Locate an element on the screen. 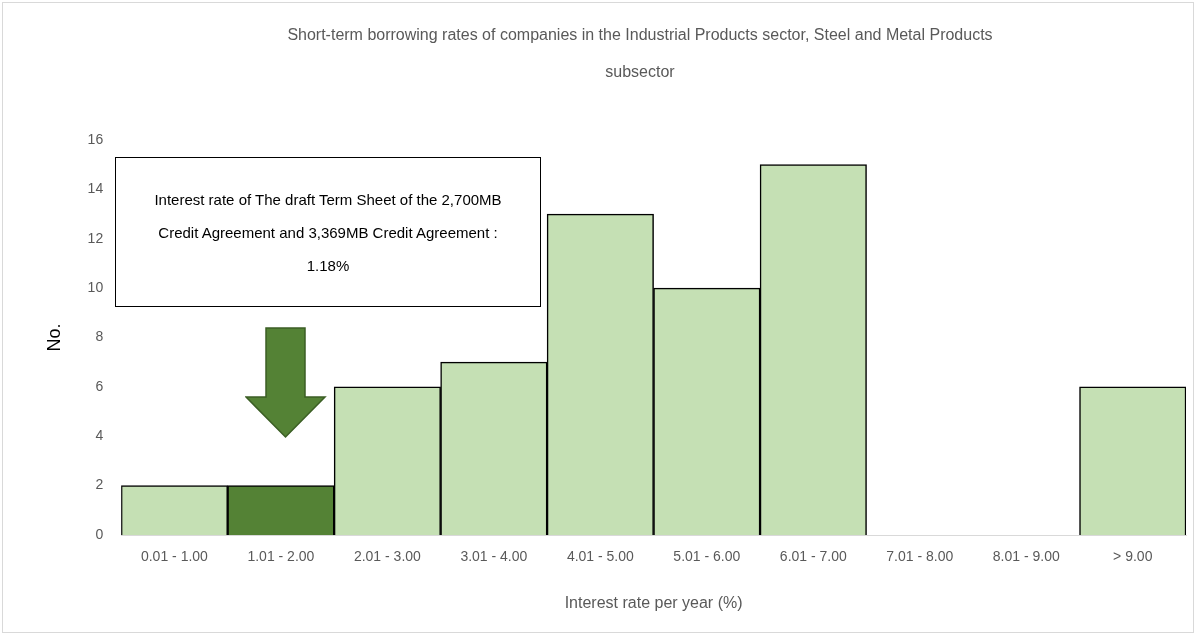 This screenshot has width=1198, height=637. x-tick-label: 6.01 - 7.00 is located at coordinates (813, 556).